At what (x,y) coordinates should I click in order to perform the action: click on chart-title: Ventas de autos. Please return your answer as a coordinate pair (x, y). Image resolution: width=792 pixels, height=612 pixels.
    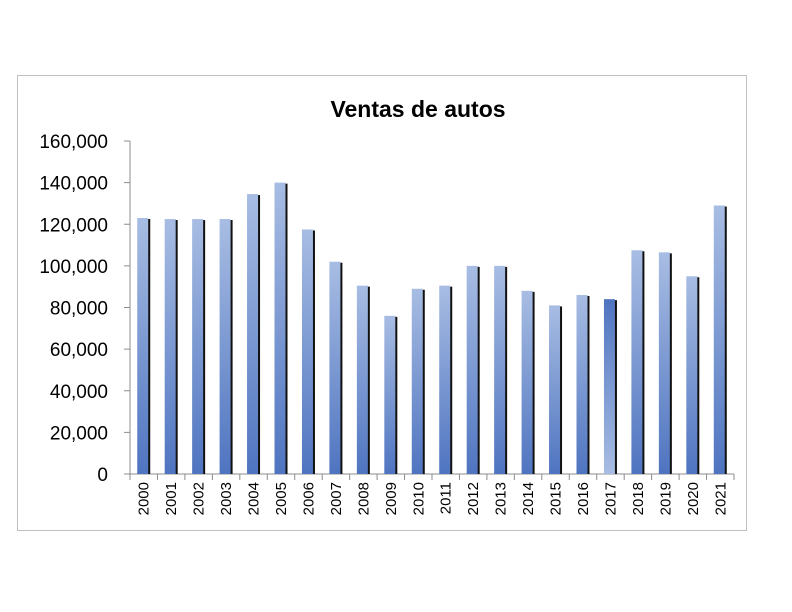
    Looking at the image, I should click on (417, 109).